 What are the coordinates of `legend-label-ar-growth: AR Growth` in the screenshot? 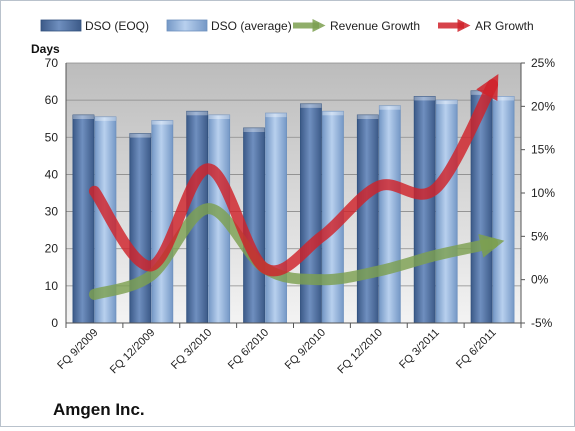 It's located at (504, 26).